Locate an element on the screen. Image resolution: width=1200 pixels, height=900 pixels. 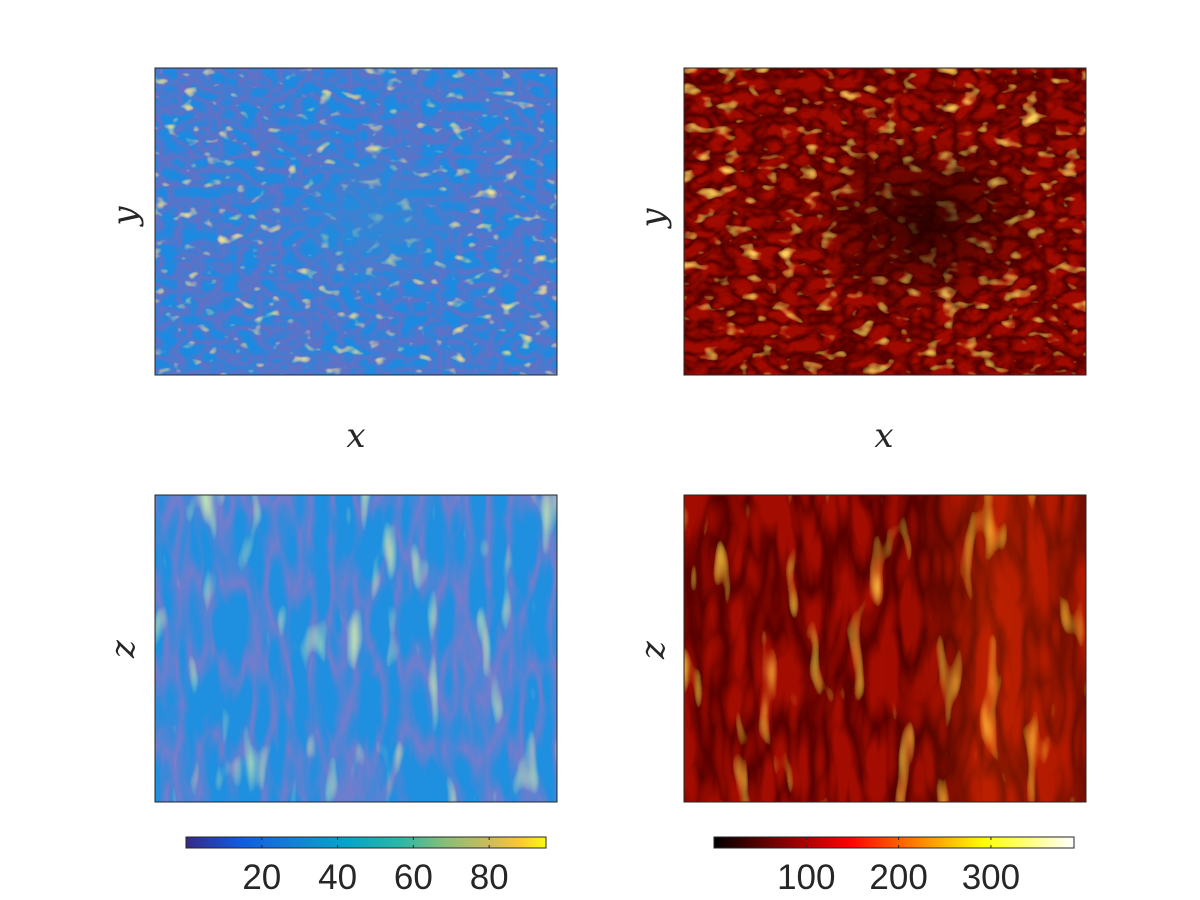
heatmap-panel-bottom-right: z is located at coordinates (860, 648).